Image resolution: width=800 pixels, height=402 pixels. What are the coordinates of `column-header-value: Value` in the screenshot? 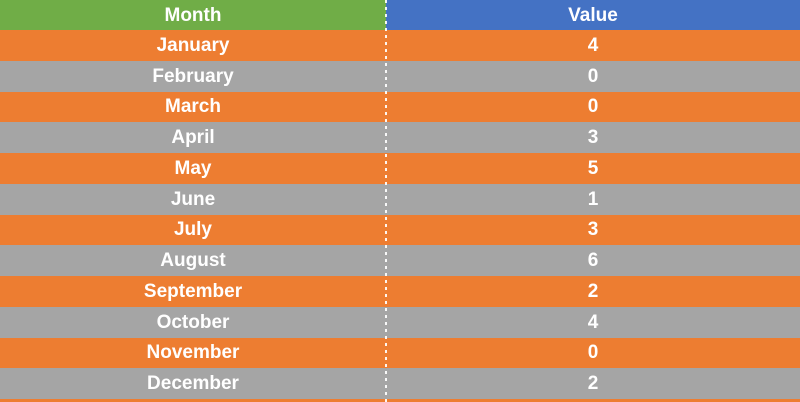 It's located at (593, 15).